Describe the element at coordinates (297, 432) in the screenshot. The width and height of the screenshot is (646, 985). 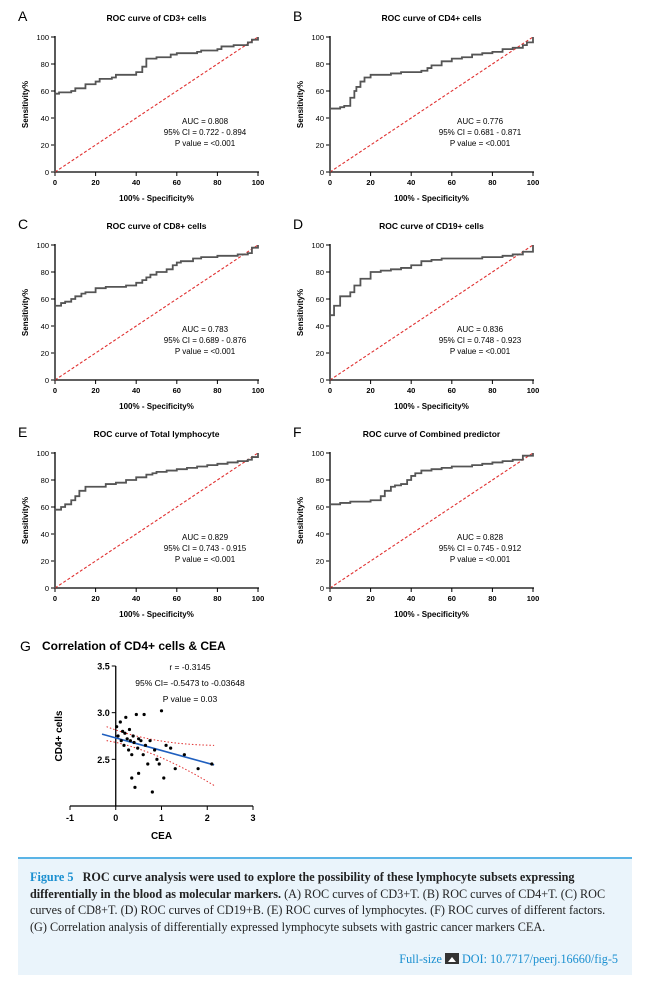
I see `panel-letter-f: F` at that location.